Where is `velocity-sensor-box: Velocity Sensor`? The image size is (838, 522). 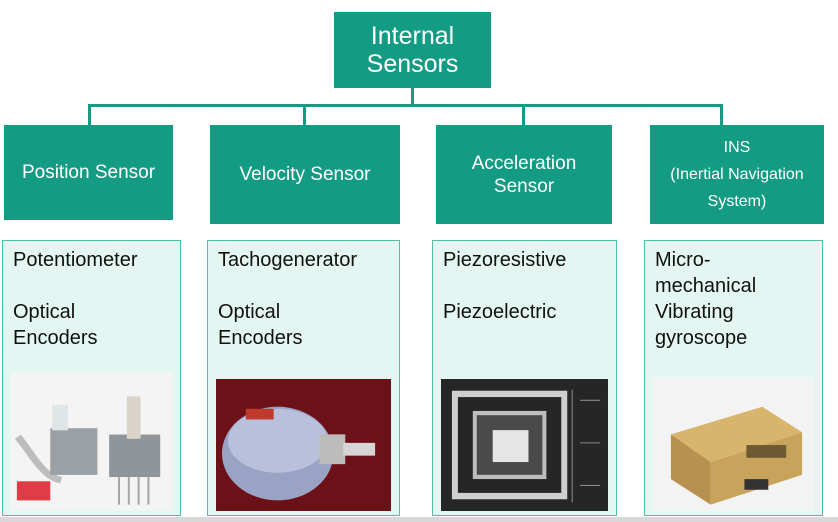 velocity-sensor-box: Velocity Sensor is located at coordinates (305, 174).